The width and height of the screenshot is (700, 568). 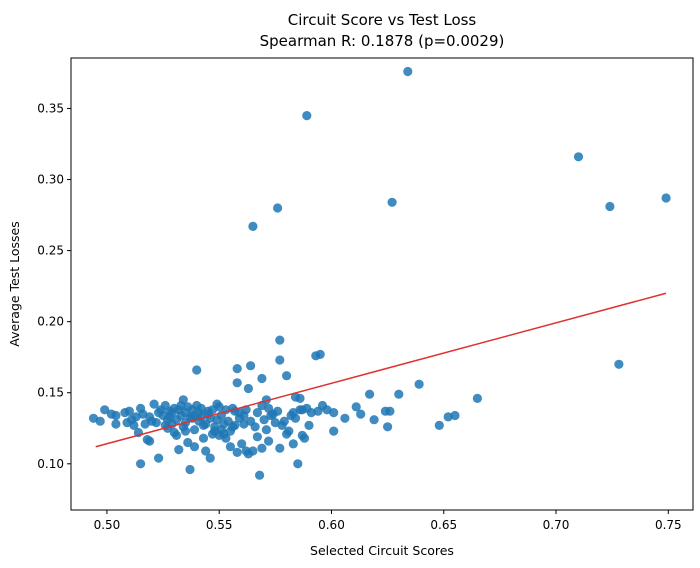 I want to click on y-tick-label: 0.30, so click(x=50, y=180).